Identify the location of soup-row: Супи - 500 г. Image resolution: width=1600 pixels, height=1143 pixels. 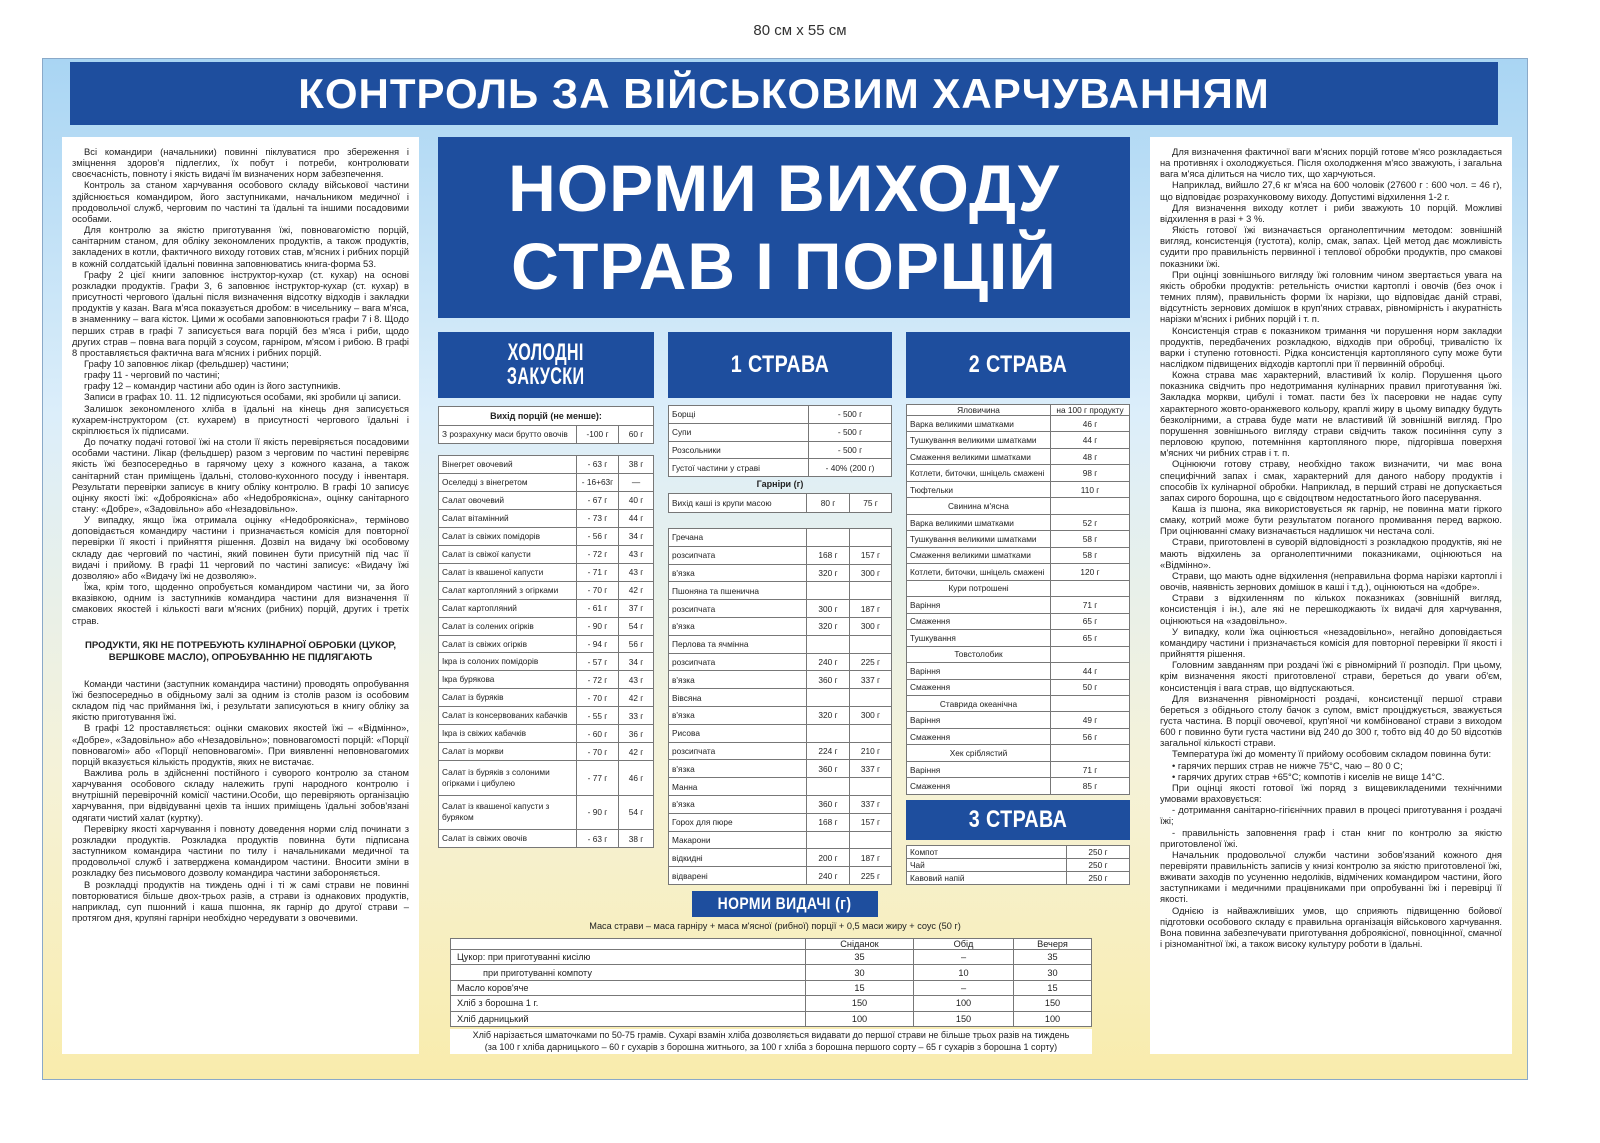
(780, 432).